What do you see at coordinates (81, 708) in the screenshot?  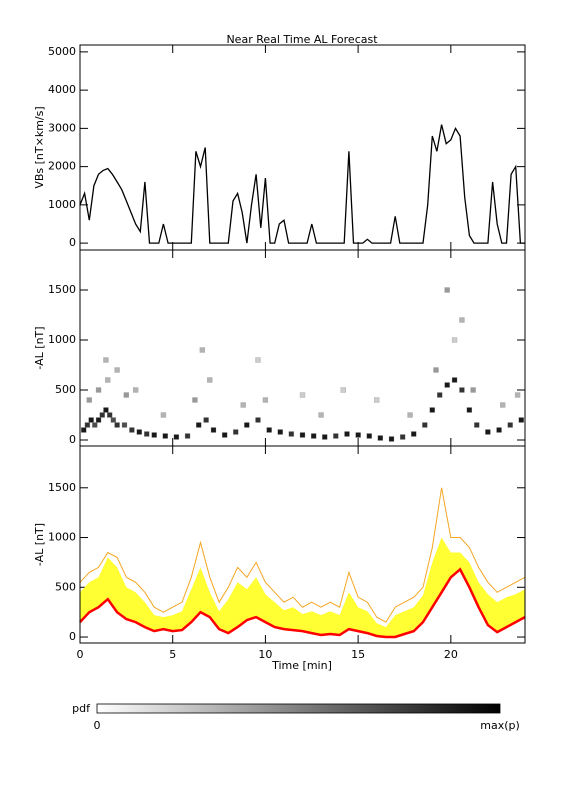 I see `colorbar-label: pdf` at bounding box center [81, 708].